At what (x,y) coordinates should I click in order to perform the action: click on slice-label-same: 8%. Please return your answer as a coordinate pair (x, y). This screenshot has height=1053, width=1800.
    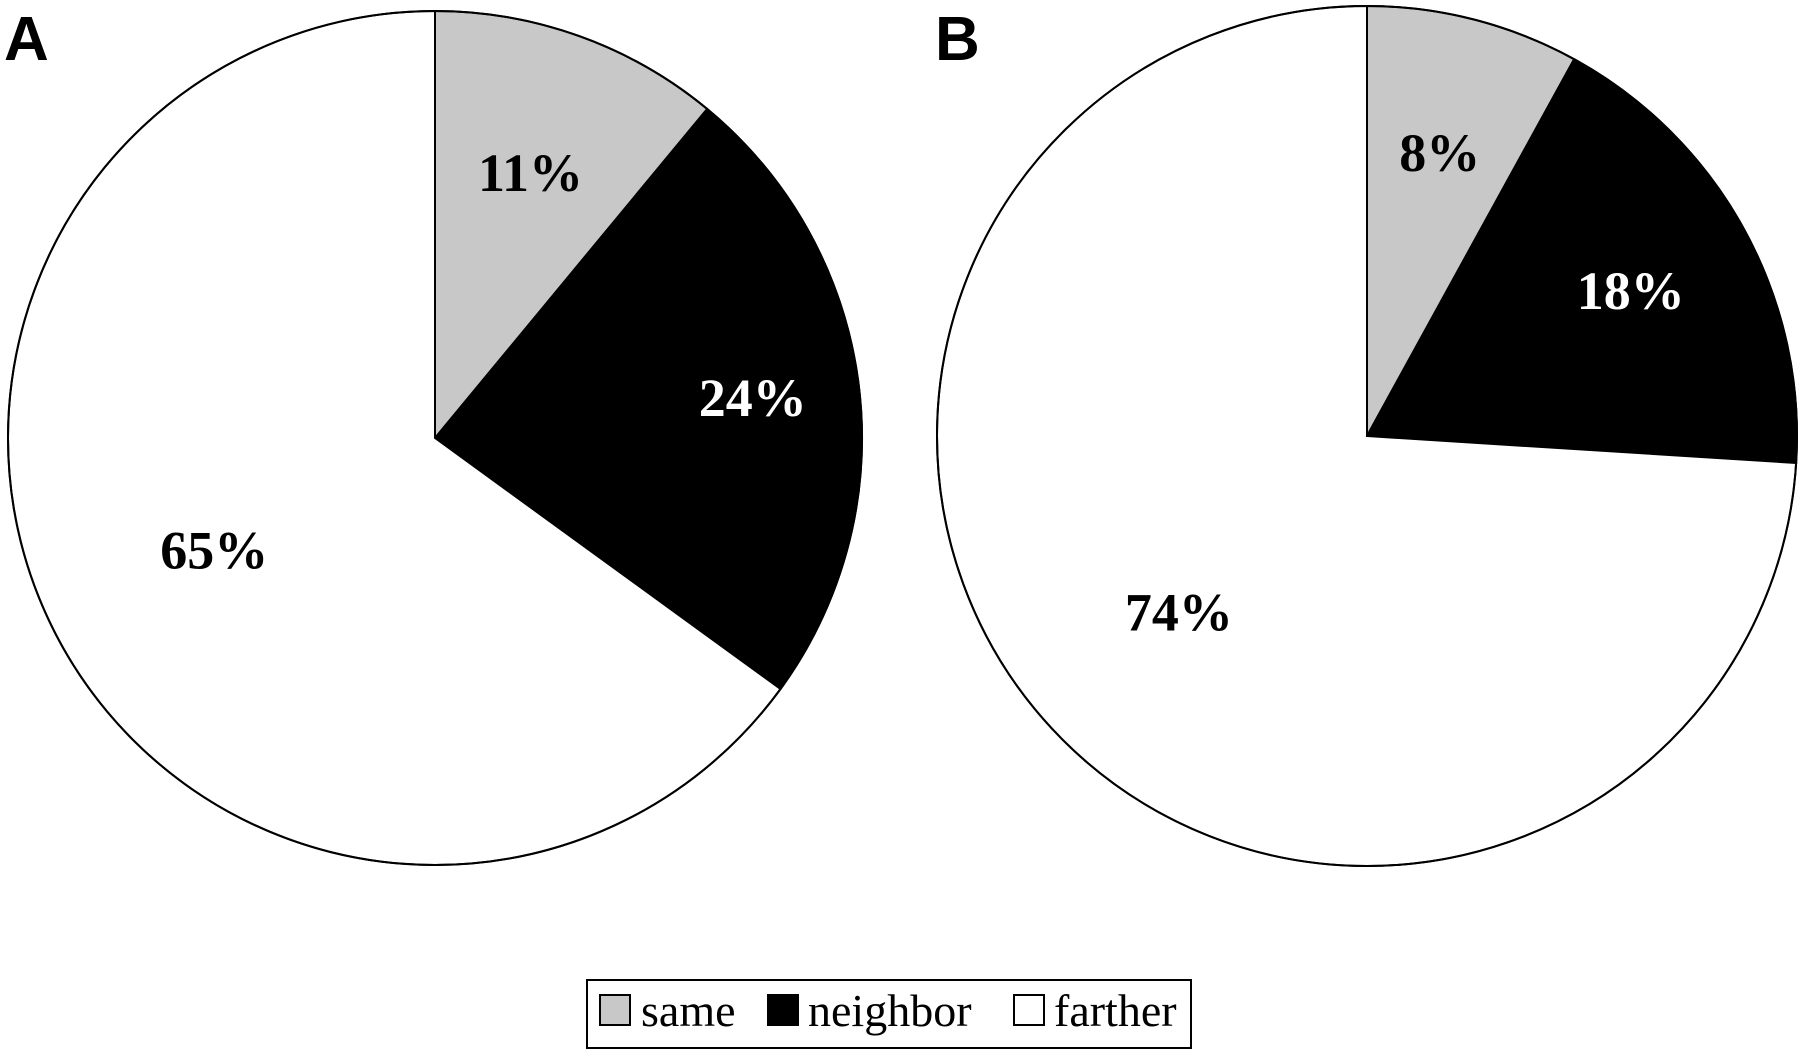
    Looking at the image, I should click on (1439, 153).